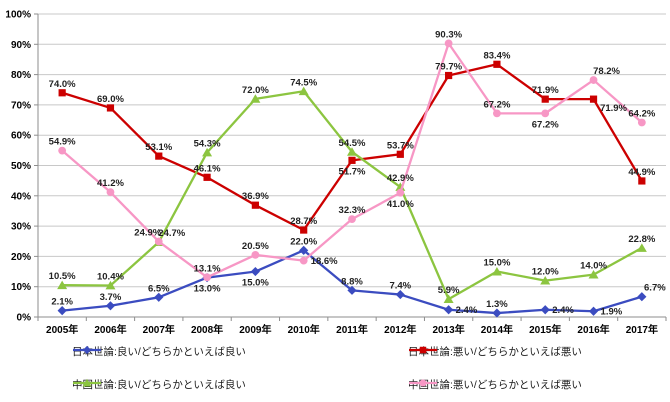 This screenshot has height=402, width=670. What do you see at coordinates (641, 172) in the screenshot?
I see `svg-text: 44.9%` at bounding box center [641, 172].